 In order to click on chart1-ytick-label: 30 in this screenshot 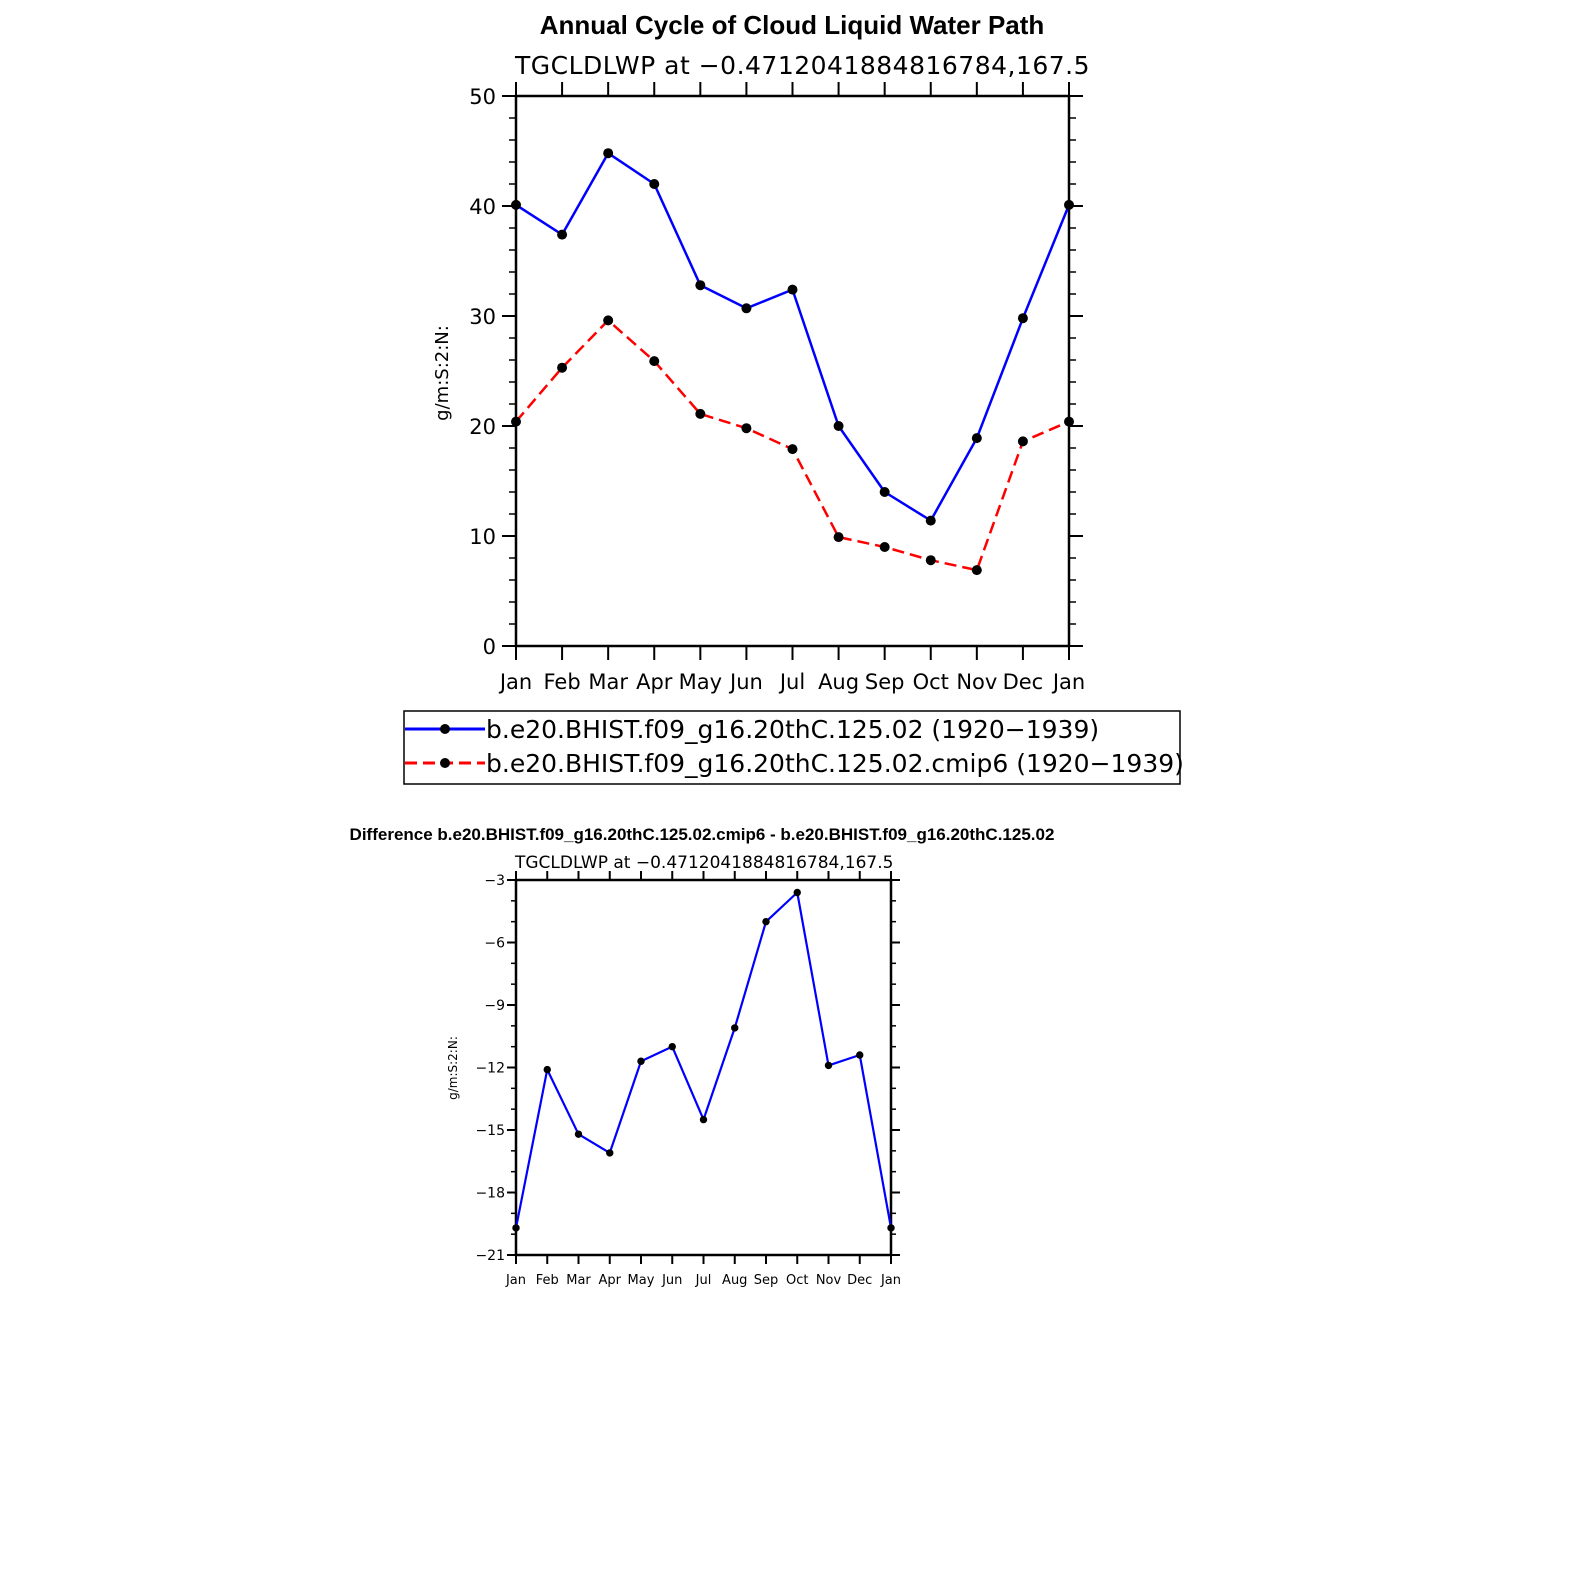, I will do `click(482, 317)`.